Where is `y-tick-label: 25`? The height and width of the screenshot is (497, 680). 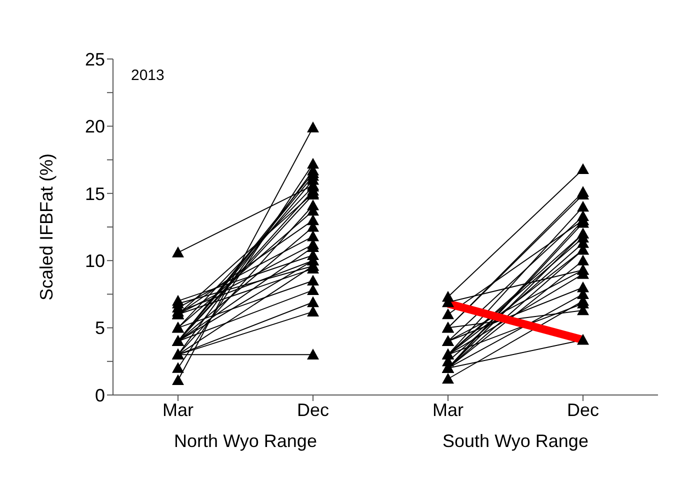 y-tick-label: 25 is located at coordinates (94, 59).